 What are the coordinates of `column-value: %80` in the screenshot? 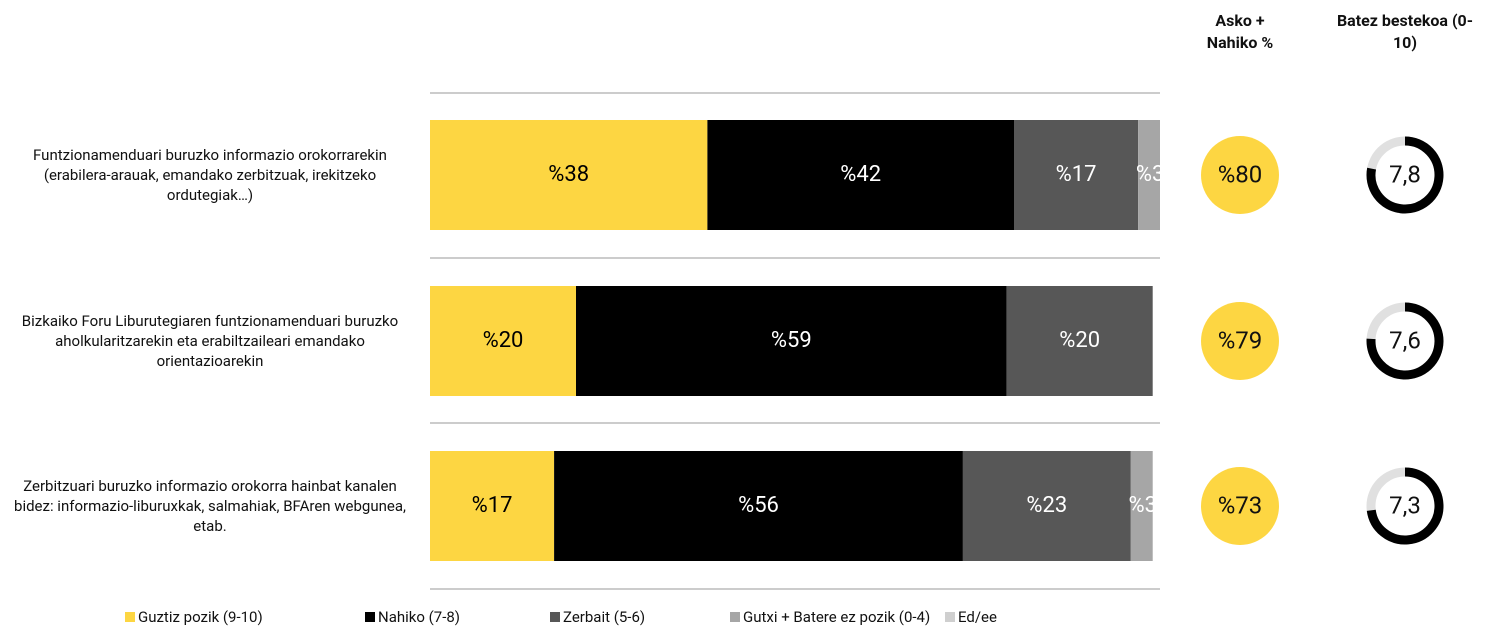 It's located at (1240, 174).